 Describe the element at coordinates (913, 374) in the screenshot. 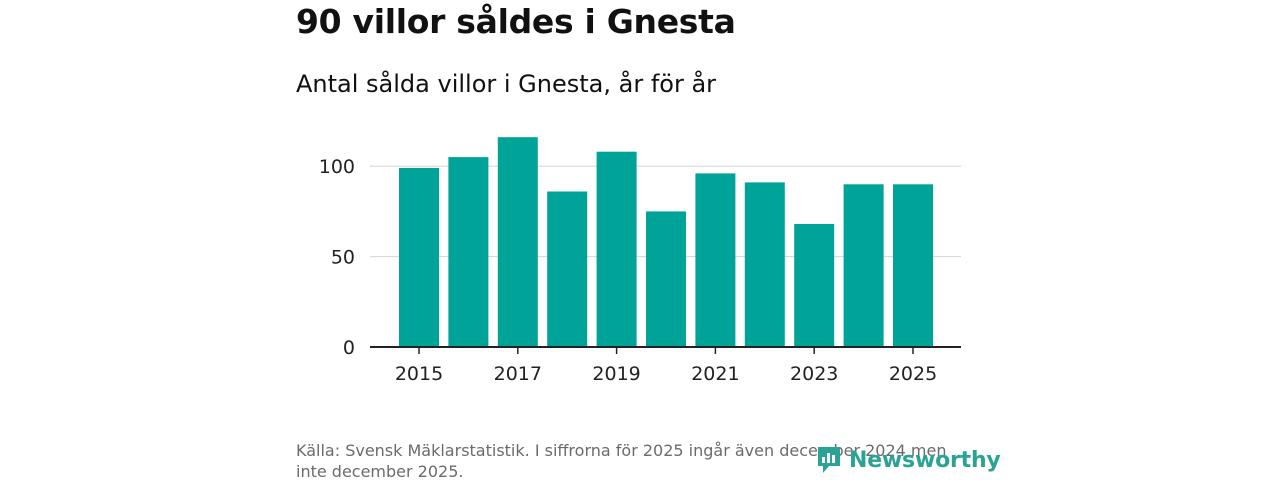

I see `x-tick-label: 2025` at that location.